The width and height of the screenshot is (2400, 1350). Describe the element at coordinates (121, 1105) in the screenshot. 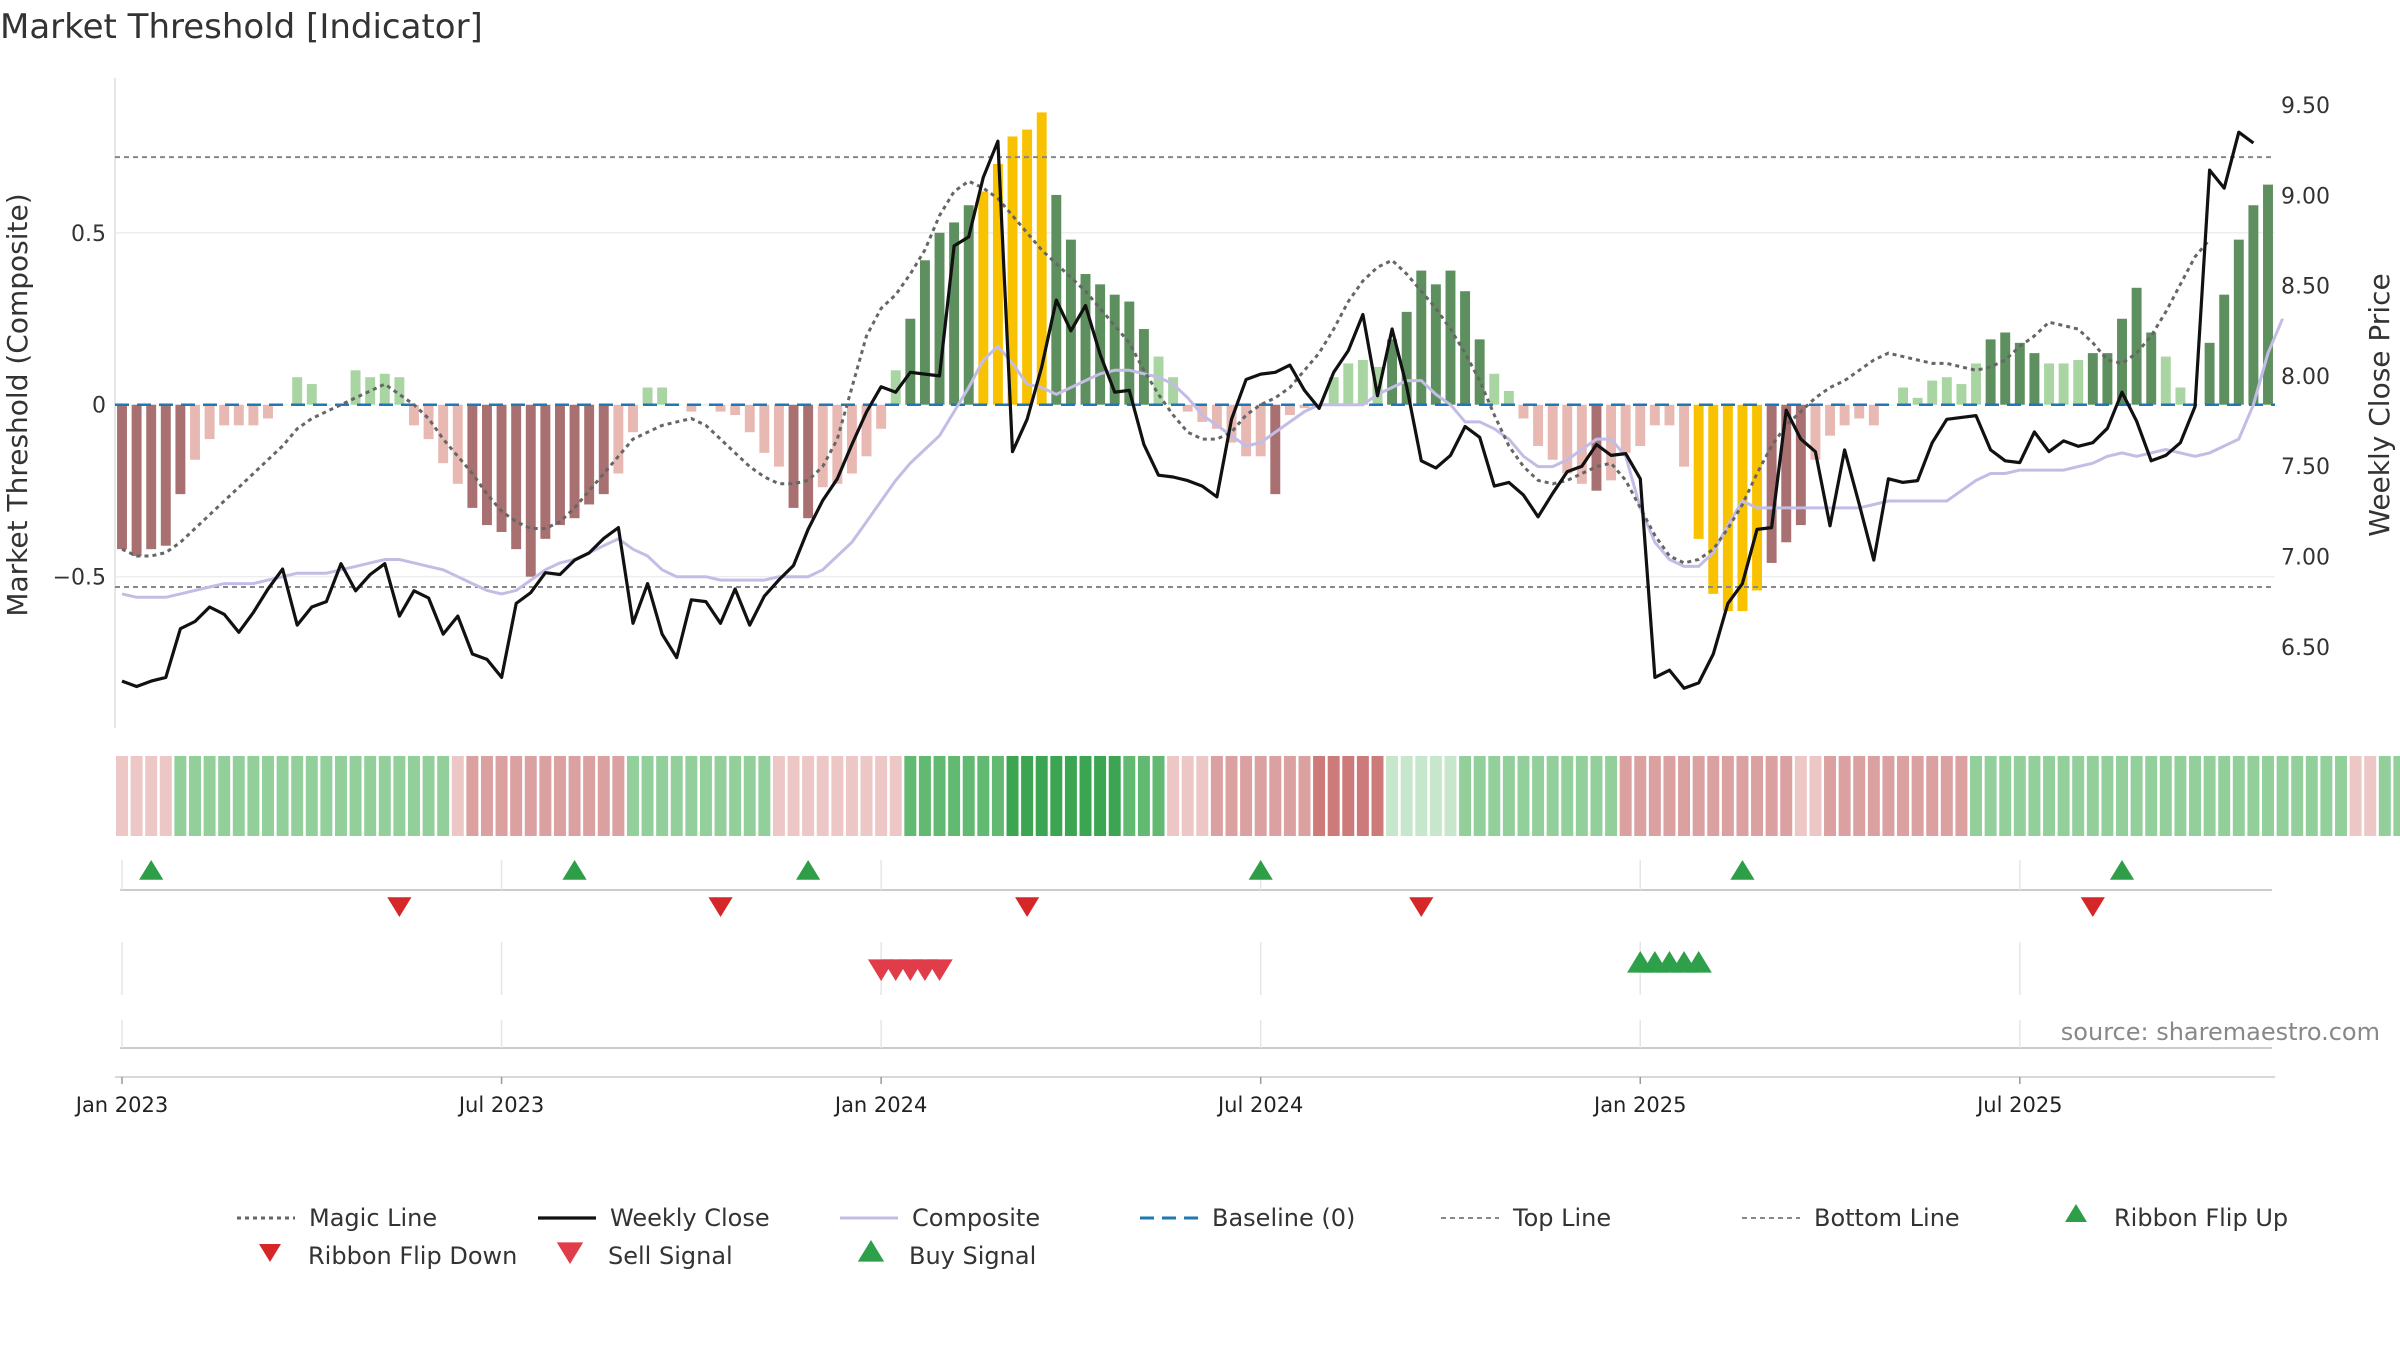

I see `x-tick-label: Jan 2023` at that location.